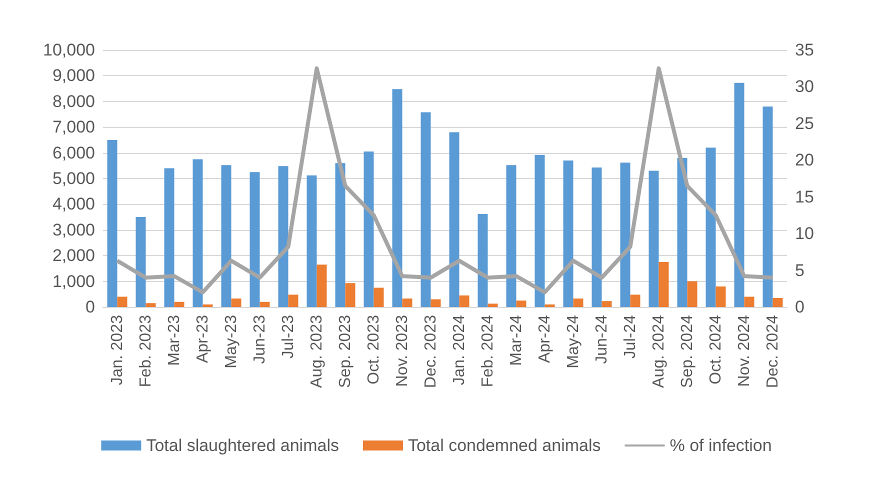 This screenshot has height=477, width=873. I want to click on y-tick-label: 1,000, so click(73, 281).